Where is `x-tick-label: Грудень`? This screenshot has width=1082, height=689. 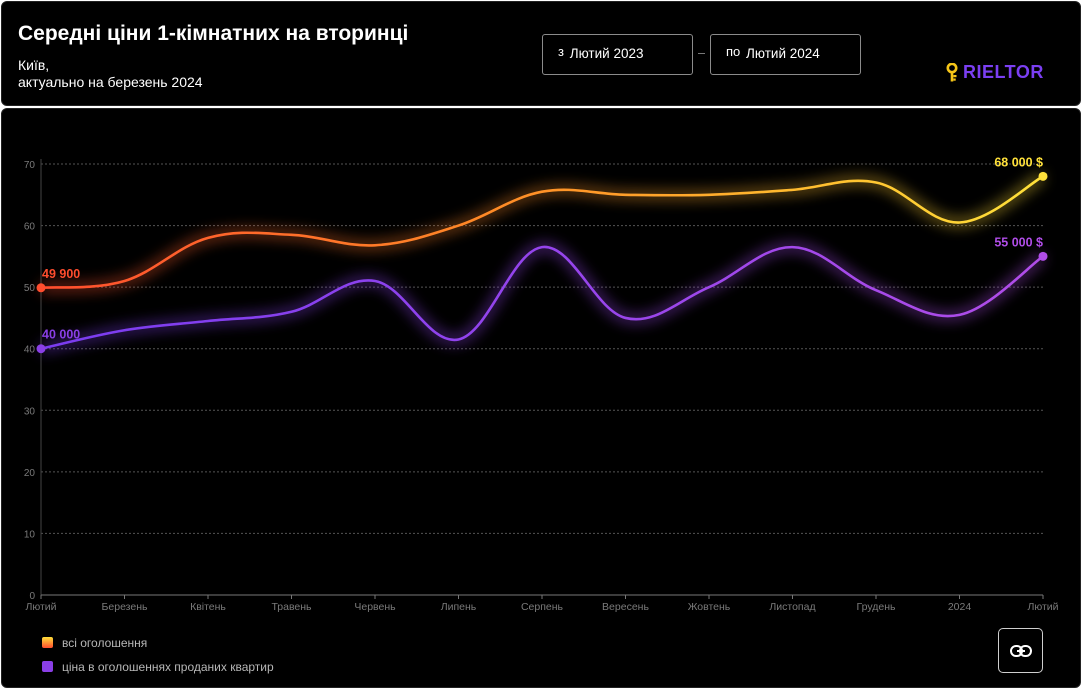
x-tick-label: Грудень is located at coordinates (876, 607).